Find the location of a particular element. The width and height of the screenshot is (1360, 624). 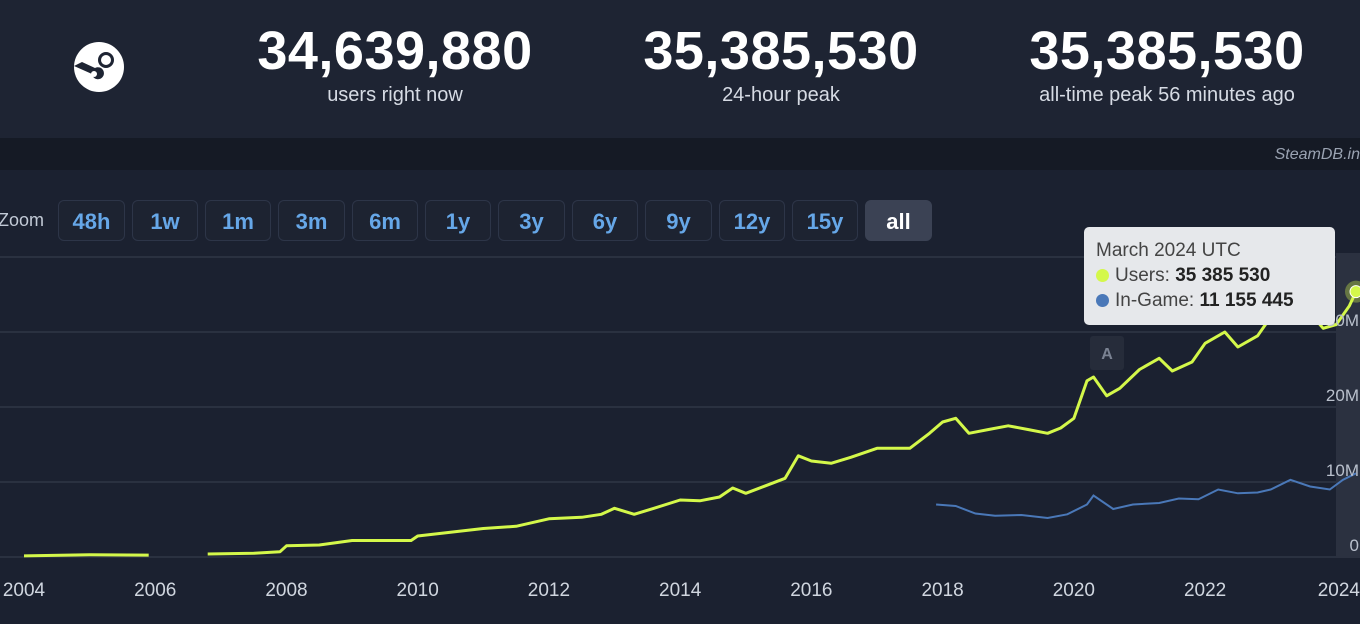

x-tick-label: 2008 is located at coordinates (286, 590).